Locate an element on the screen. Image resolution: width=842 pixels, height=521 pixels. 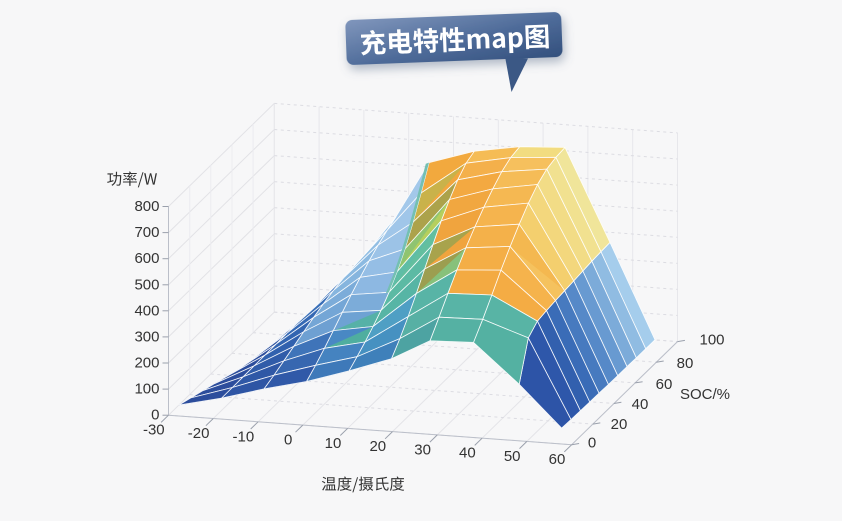
svg-text: 50 is located at coordinates (512, 456).